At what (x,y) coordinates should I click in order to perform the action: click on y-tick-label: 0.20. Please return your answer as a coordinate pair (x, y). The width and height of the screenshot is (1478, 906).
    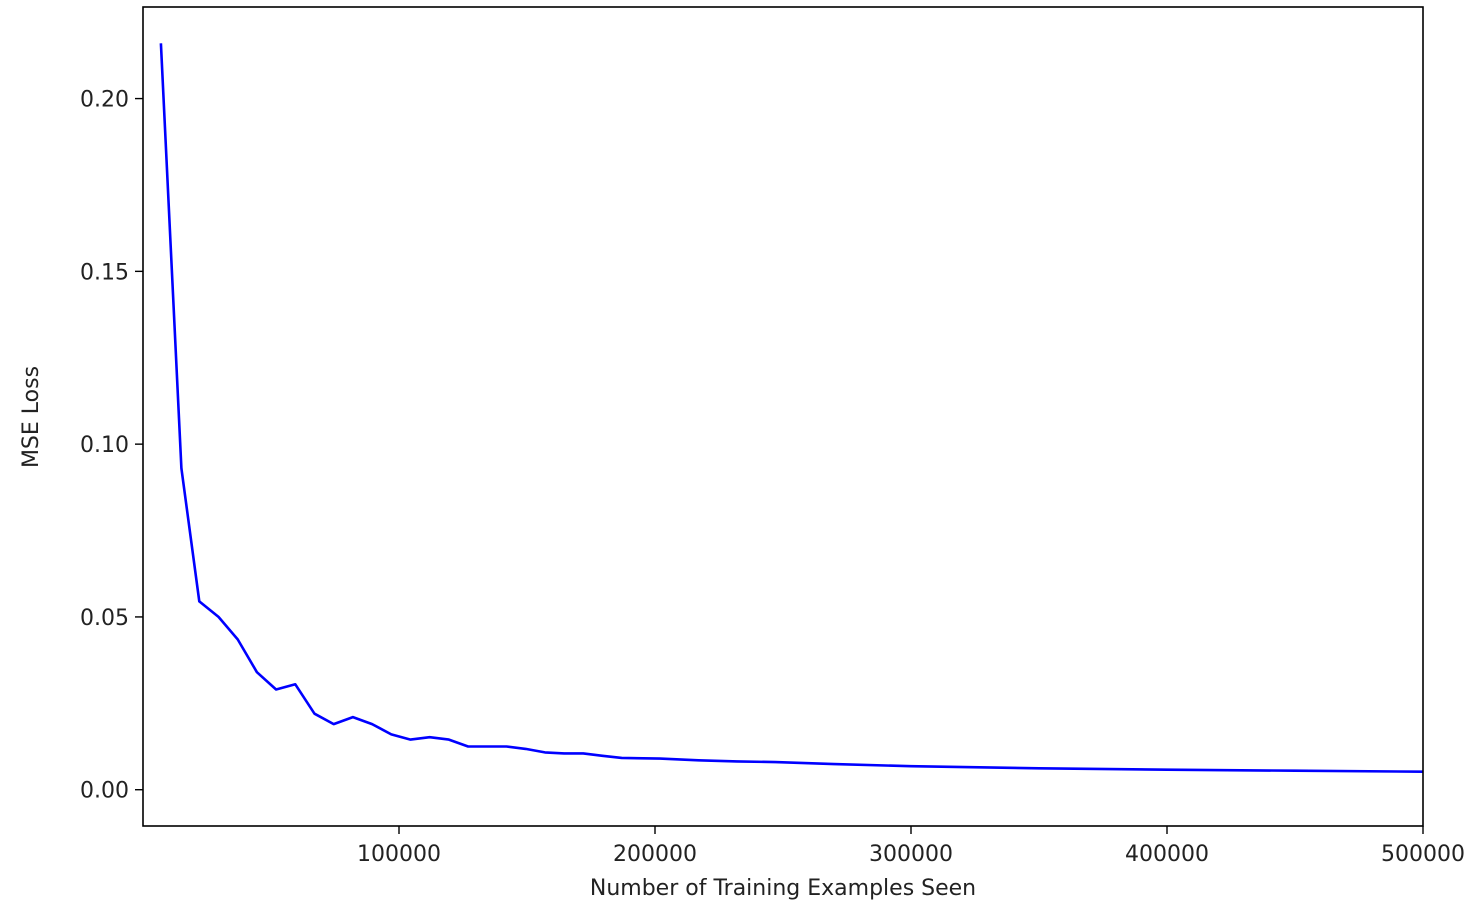
    Looking at the image, I should click on (104, 100).